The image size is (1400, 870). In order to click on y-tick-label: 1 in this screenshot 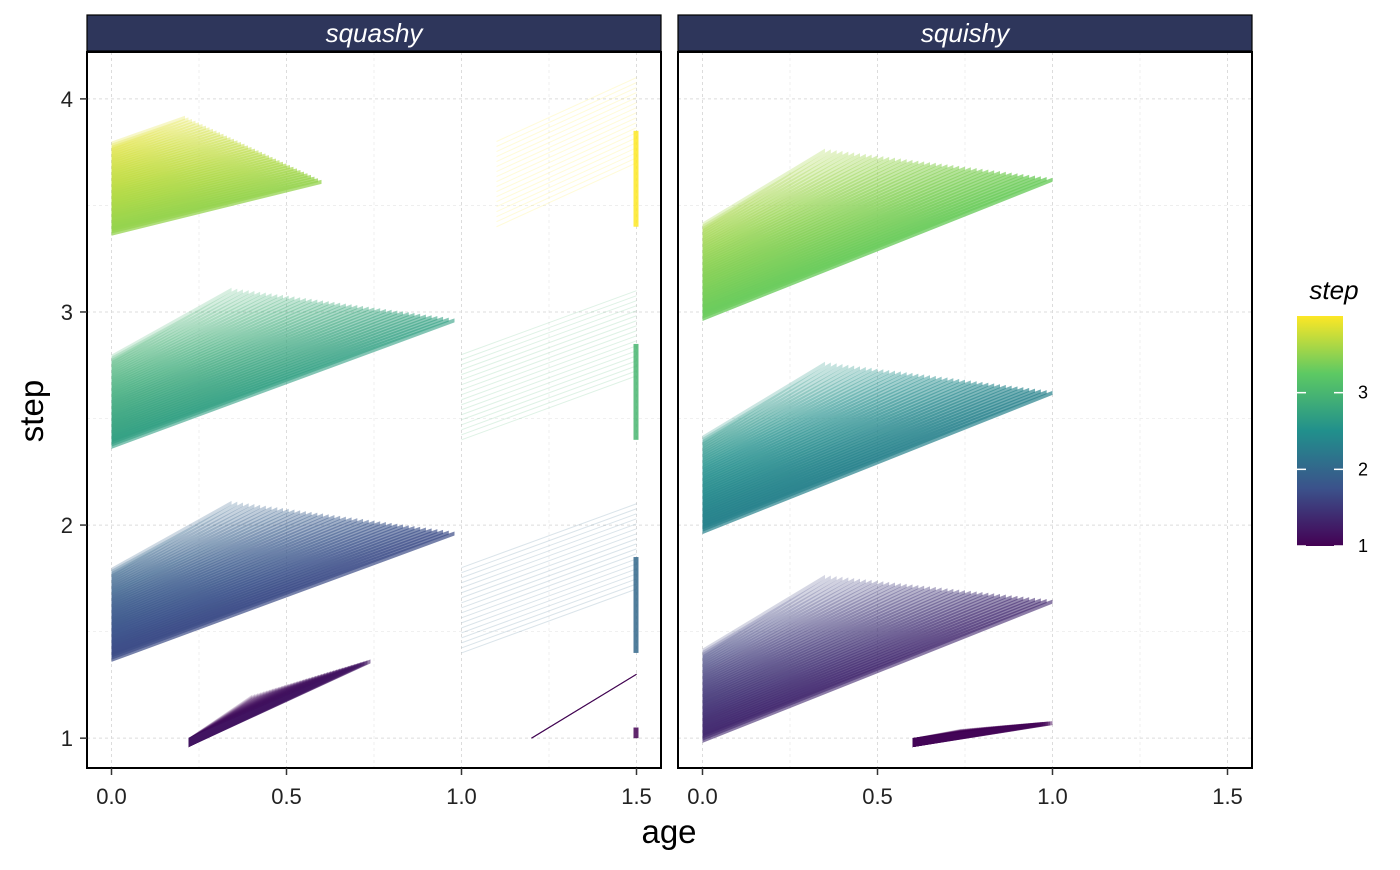, I will do `click(67, 738)`.